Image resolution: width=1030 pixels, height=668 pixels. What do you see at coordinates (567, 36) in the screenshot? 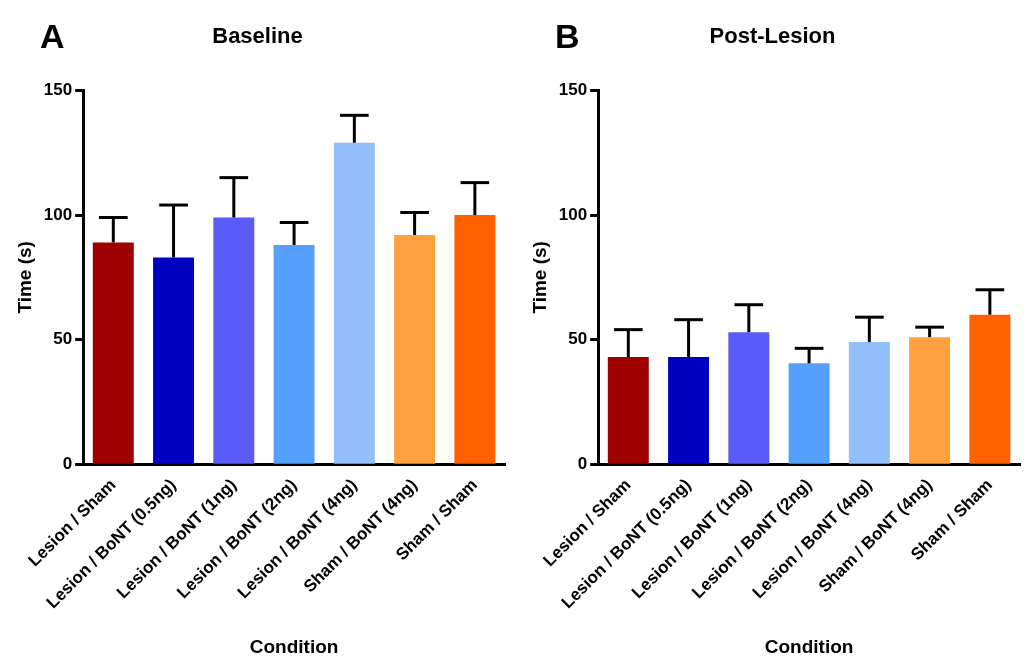
I see `text: B` at bounding box center [567, 36].